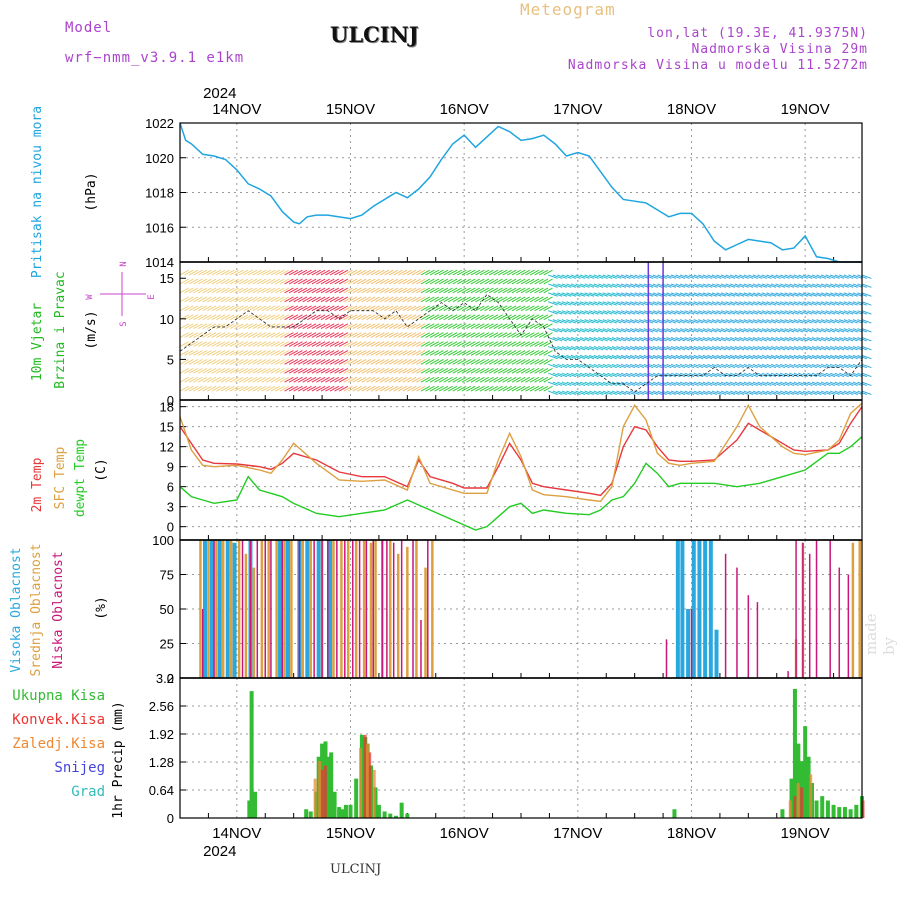 This screenshot has height=900, width=900. Describe the element at coordinates (58, 720) in the screenshot. I see `legend-convective-precip: Konvek.Kisa` at that location.